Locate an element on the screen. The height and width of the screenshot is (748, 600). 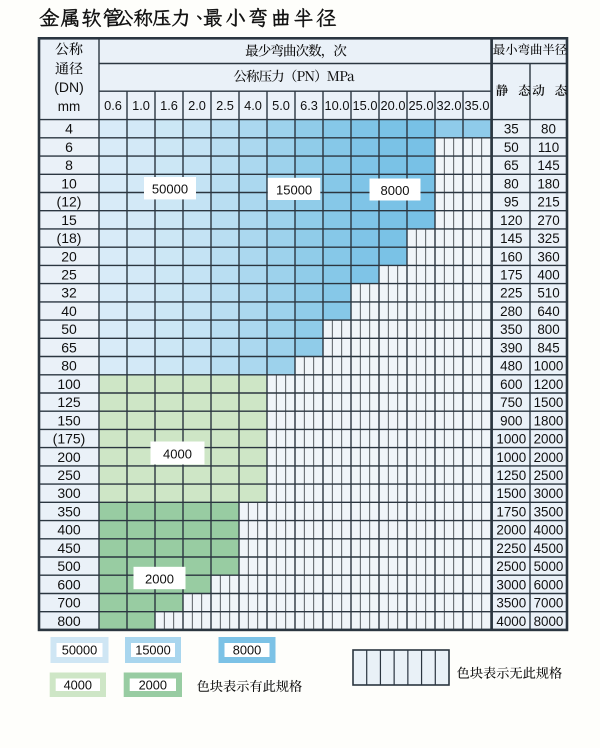
svg-text: 40 is located at coordinates (69, 311).